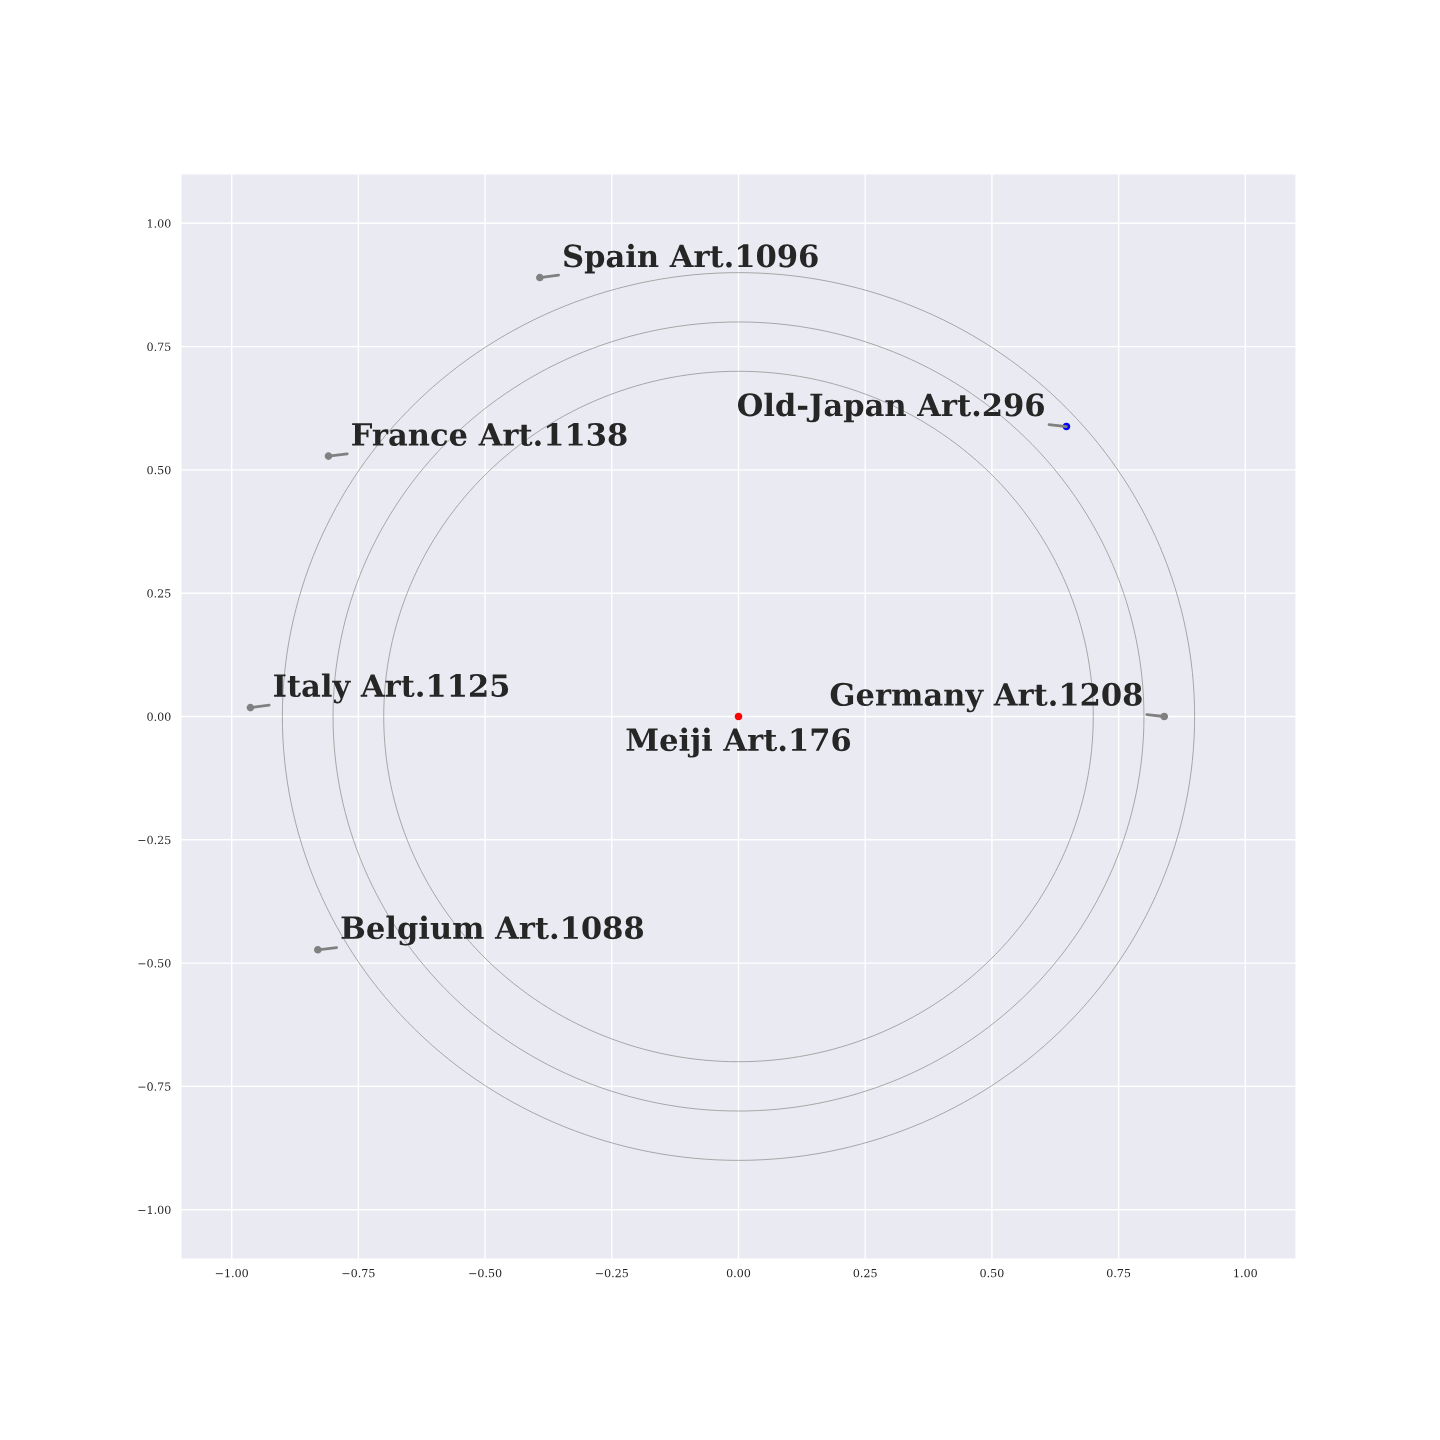 Image resolution: width=1440 pixels, height=1440 pixels. What do you see at coordinates (159, 223) in the screenshot?
I see `y-tick-label: 1.00` at bounding box center [159, 223].